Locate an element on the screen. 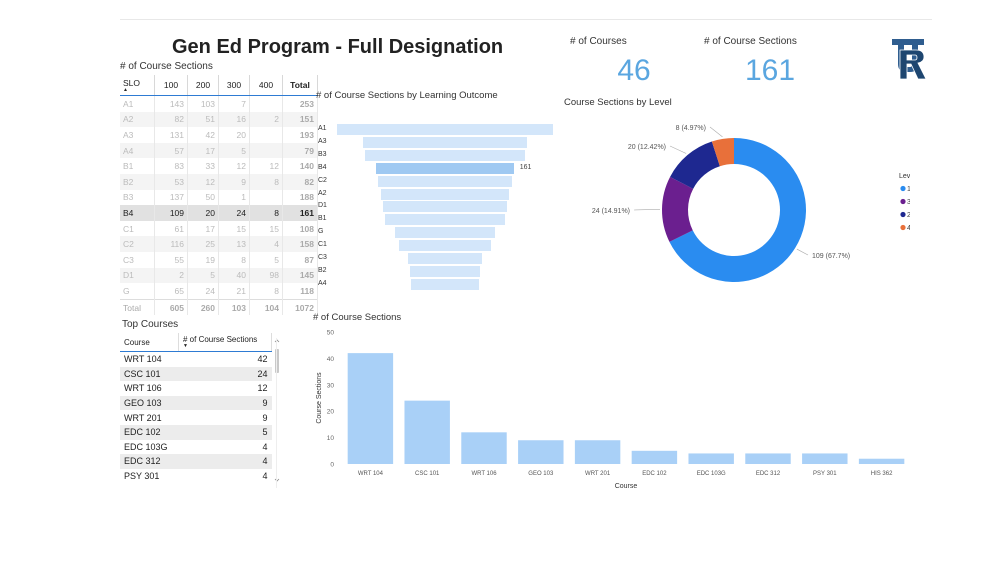 The height and width of the screenshot is (562, 1003). matrix-header-100: 100 is located at coordinates (171, 85).